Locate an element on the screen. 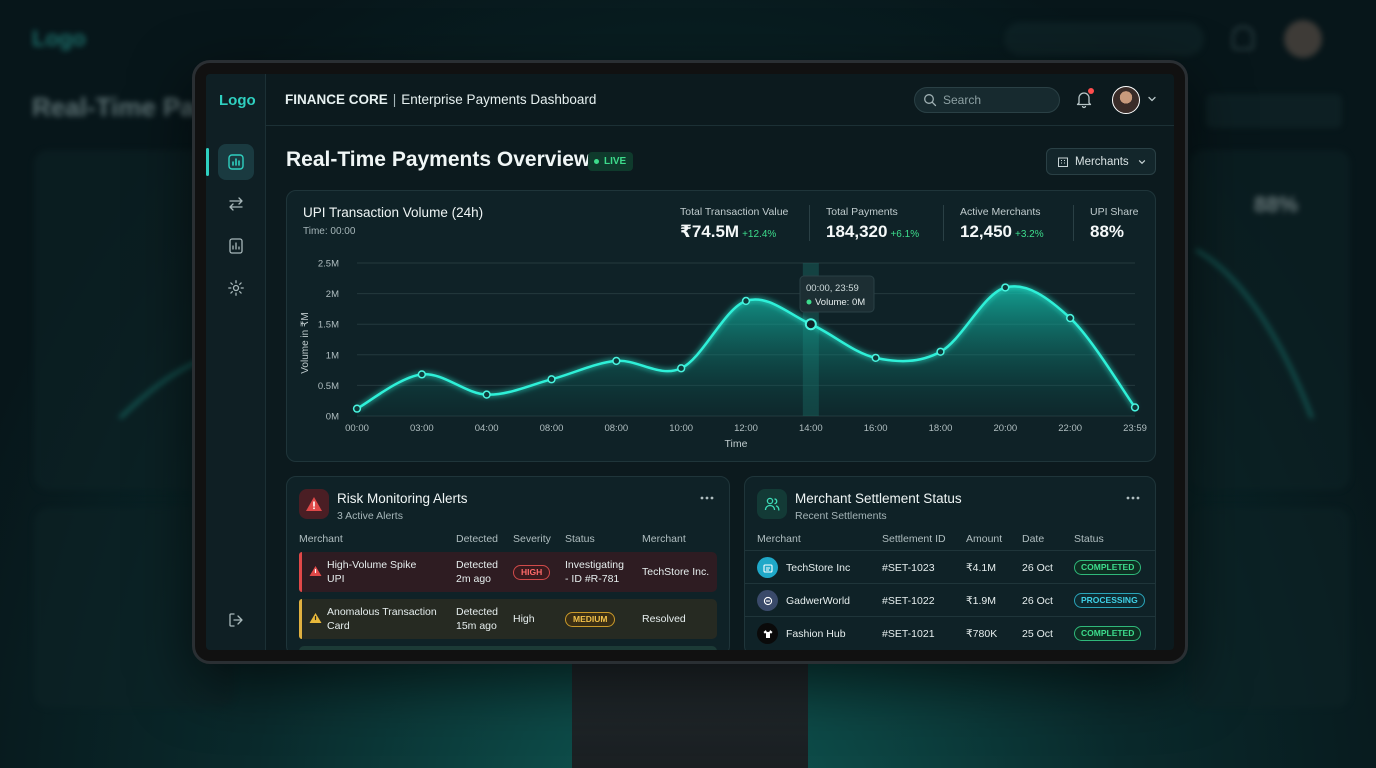 The image size is (1376, 768). risk-header-status: Status is located at coordinates (580, 539).